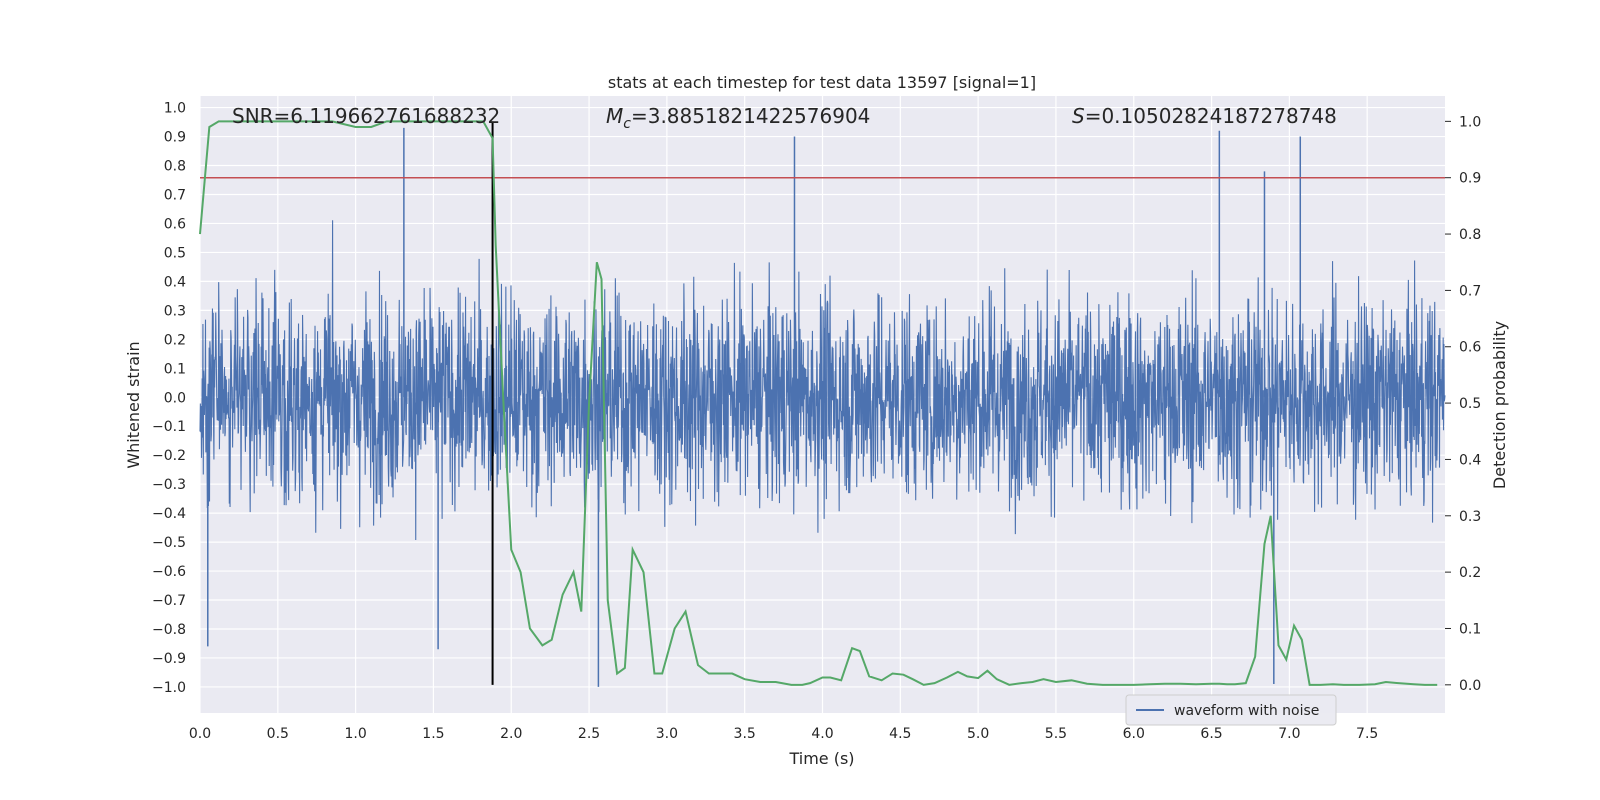 The height and width of the screenshot is (800, 1600). Describe the element at coordinates (175, 398) in the screenshot. I see `left-tick-label-10: 0.0` at that location.